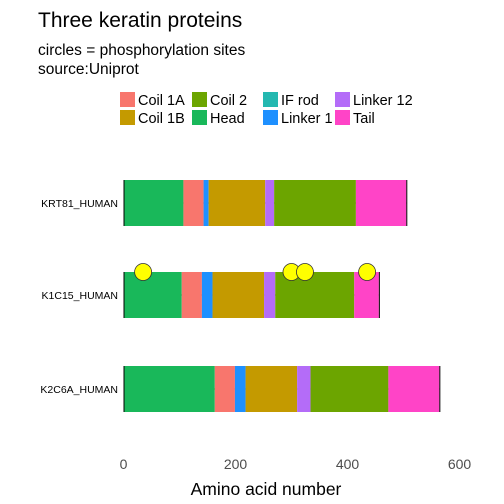  I want to click on y-tick-label: K2C6A_HUMAN, so click(79, 390).